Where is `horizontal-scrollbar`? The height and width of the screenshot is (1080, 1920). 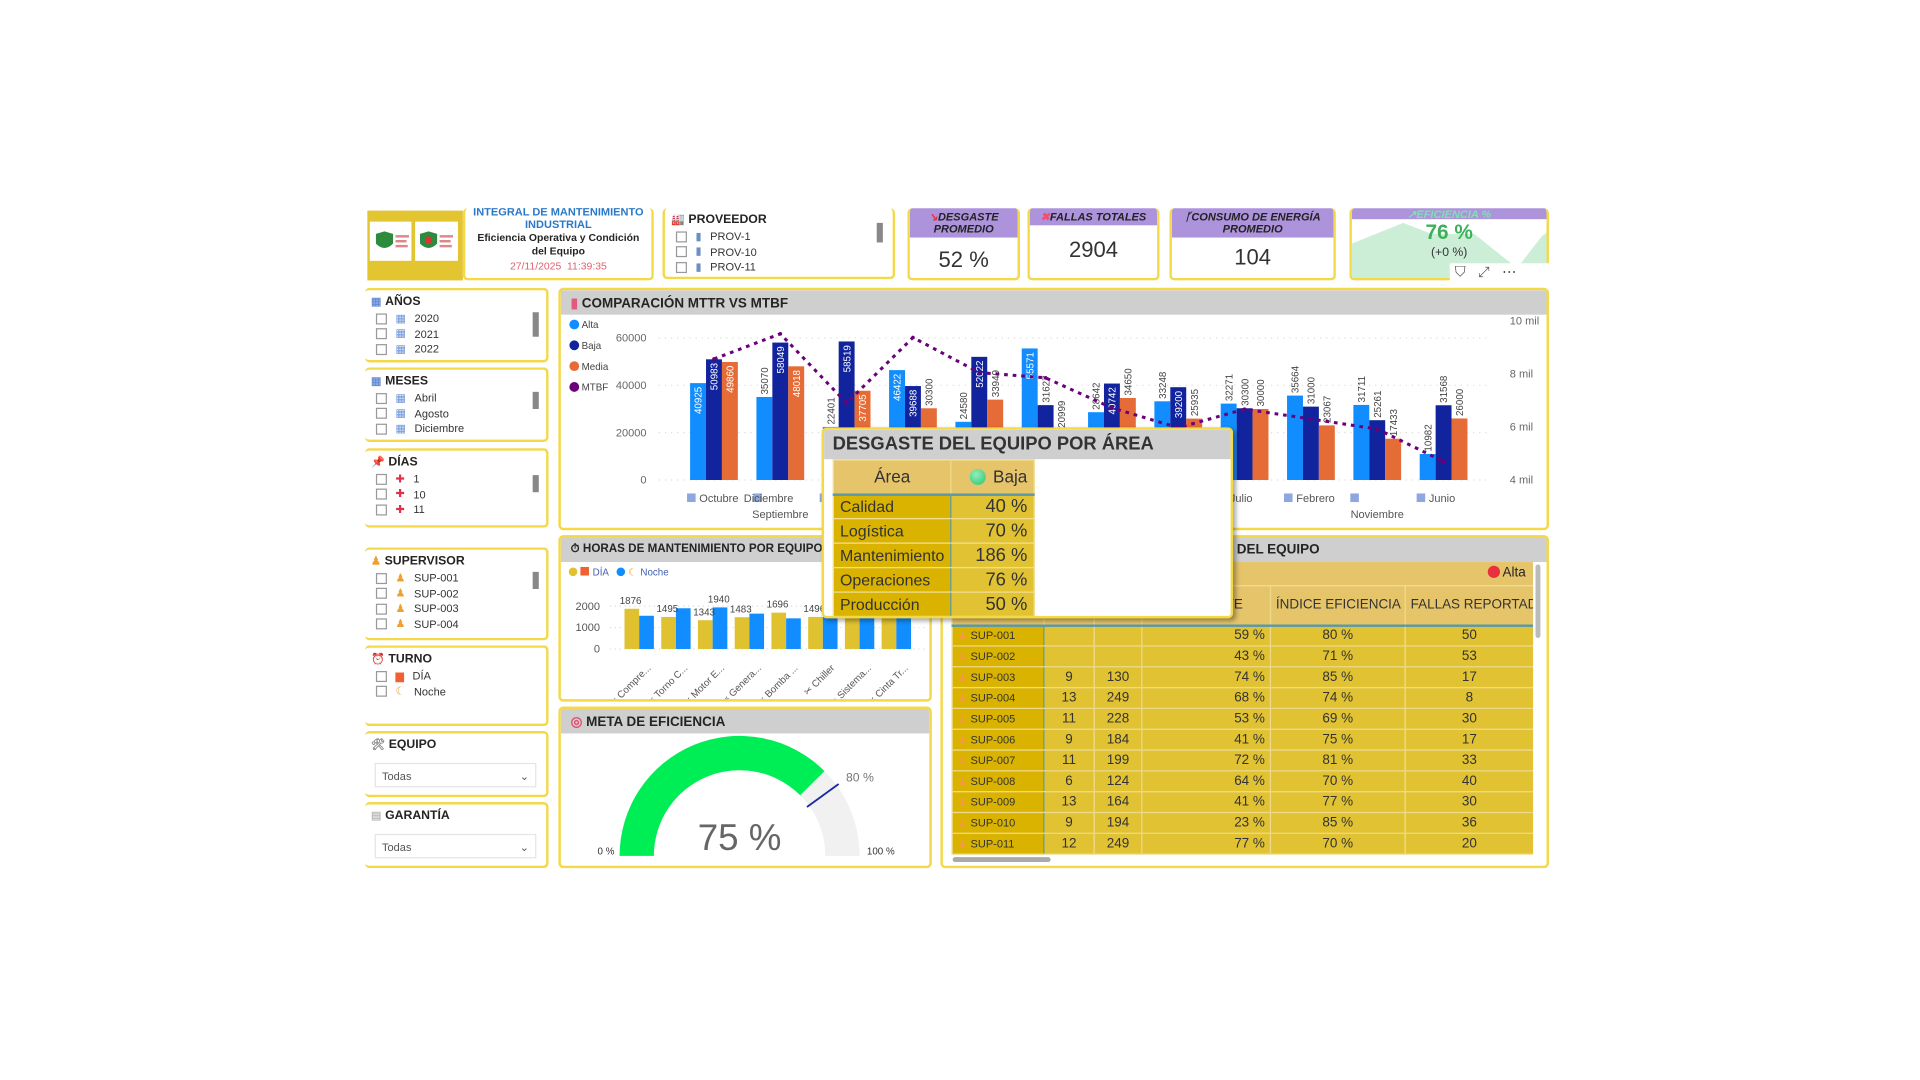
horizontal-scrollbar is located at coordinates (1001, 860).